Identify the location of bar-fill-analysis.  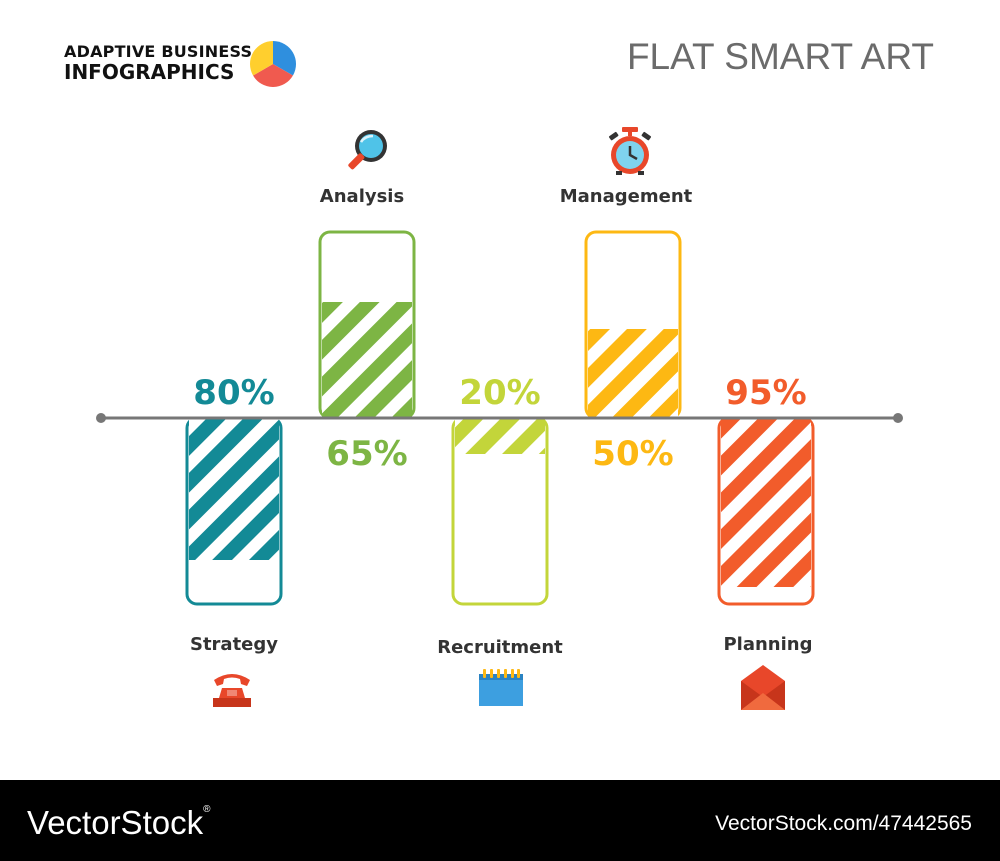
(367, 360).